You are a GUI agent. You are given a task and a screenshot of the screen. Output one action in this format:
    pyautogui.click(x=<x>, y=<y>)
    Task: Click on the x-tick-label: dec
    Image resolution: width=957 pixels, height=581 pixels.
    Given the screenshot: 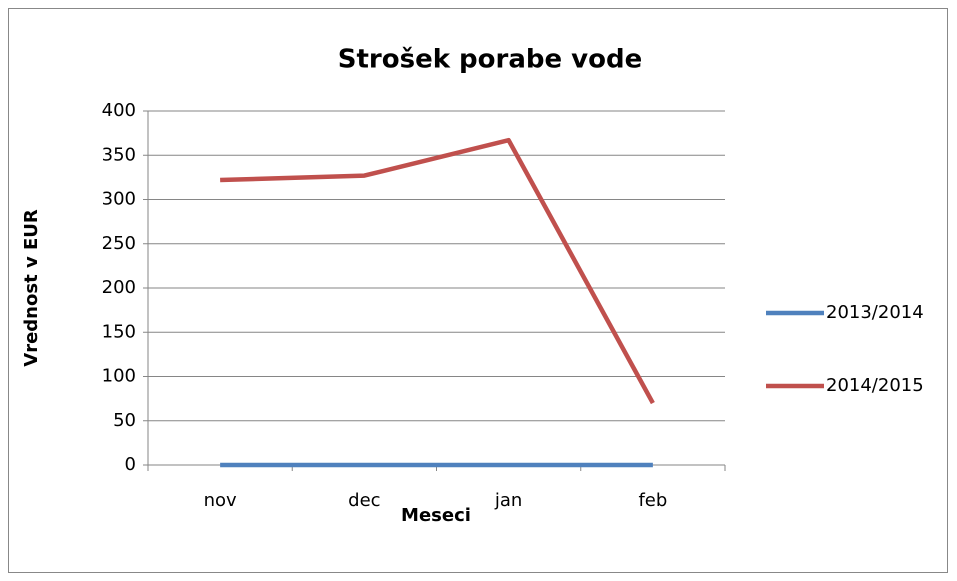 What is the action you would take?
    pyautogui.click(x=364, y=500)
    